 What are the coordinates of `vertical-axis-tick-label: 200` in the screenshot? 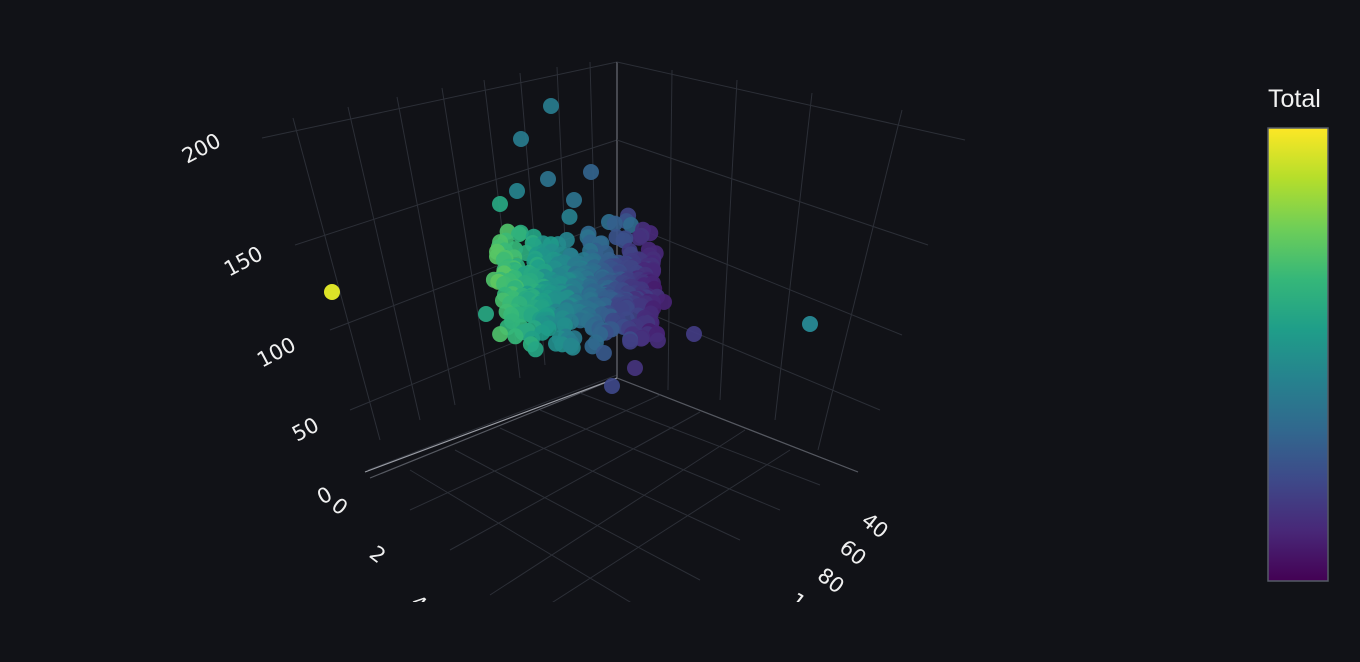 It's located at (201, 148).